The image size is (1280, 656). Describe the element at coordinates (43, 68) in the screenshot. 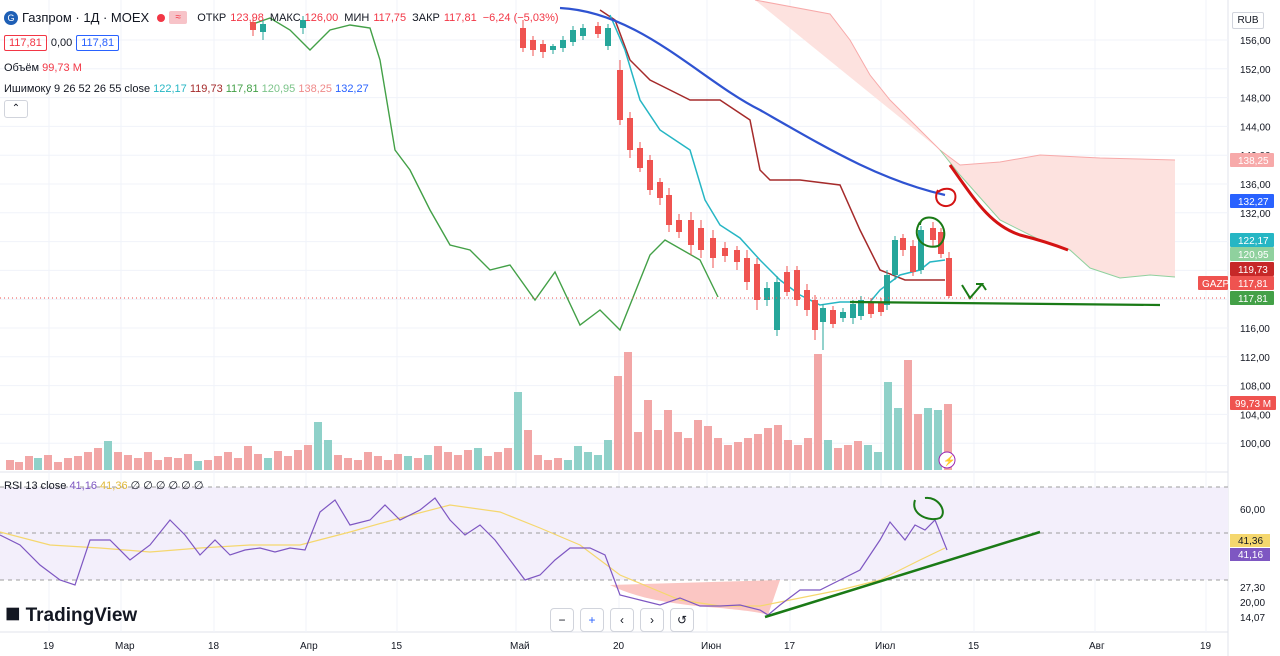

I see `volume-legend: Объём 99,73 M` at that location.